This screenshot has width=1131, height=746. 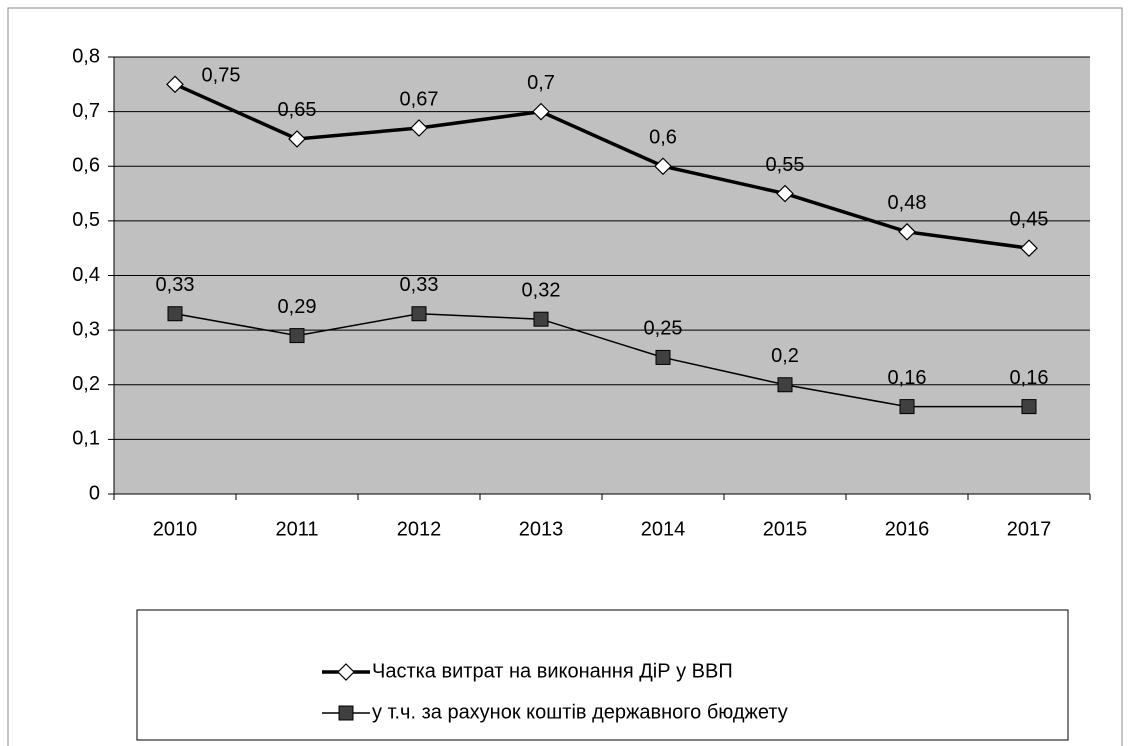 I want to click on data-label: 0,67, so click(x=419, y=99).